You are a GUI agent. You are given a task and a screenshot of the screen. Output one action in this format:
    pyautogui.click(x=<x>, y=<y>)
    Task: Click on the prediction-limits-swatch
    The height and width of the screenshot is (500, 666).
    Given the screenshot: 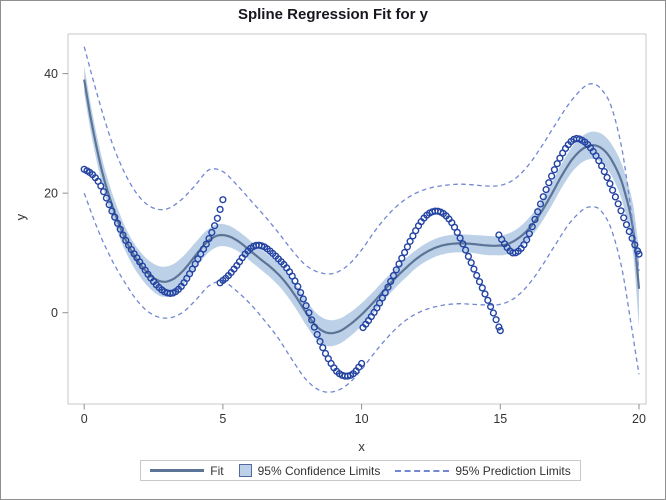 What is the action you would take?
    pyautogui.click(x=422, y=470)
    